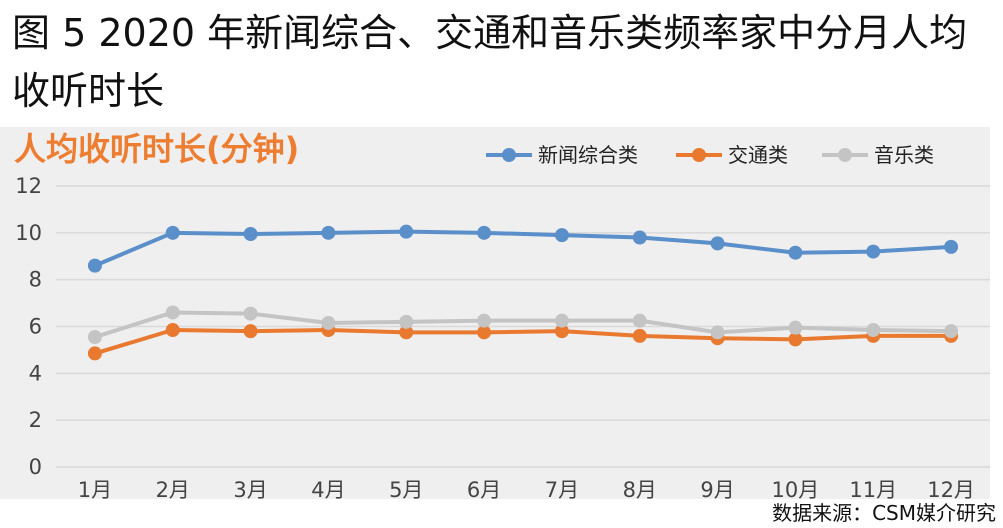  Describe the element at coordinates (173, 490) in the screenshot. I see `x-tick-label: 2月` at that location.